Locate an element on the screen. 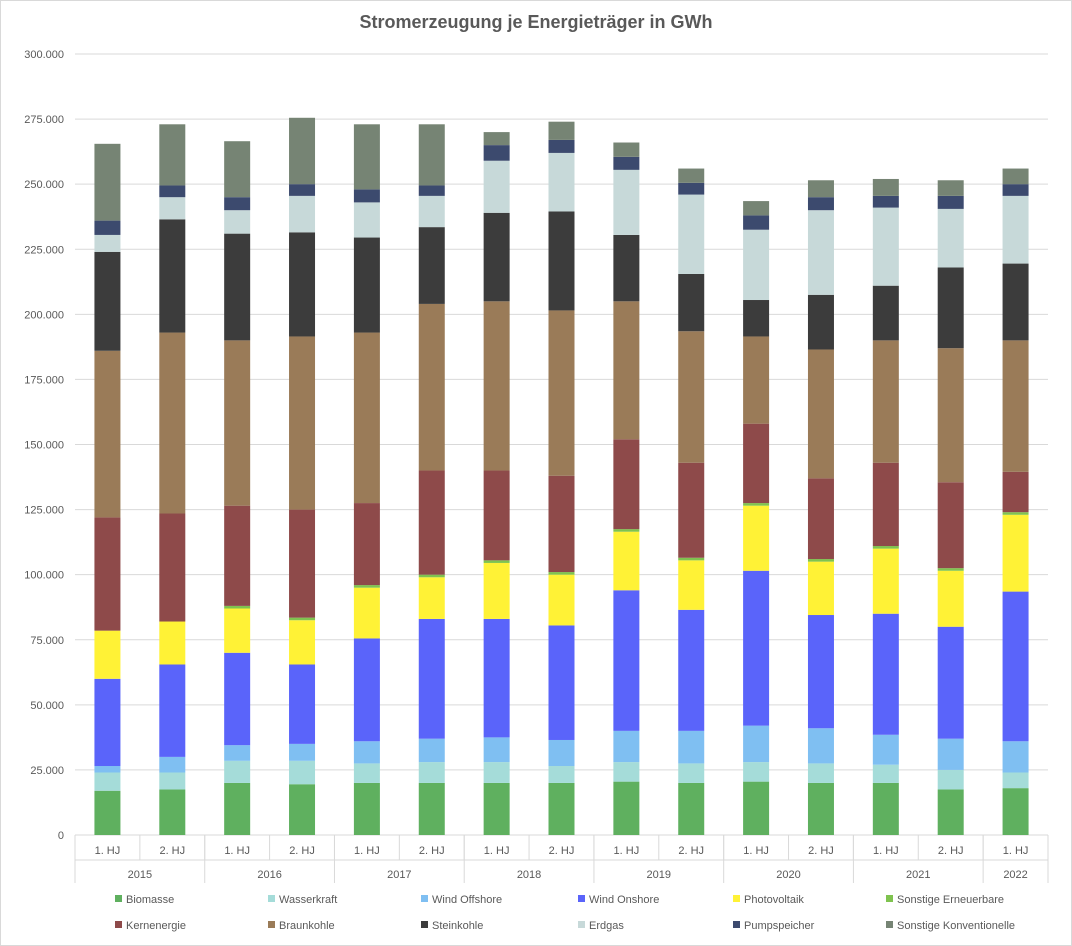  x-group-label: 2015 is located at coordinates (140, 875).